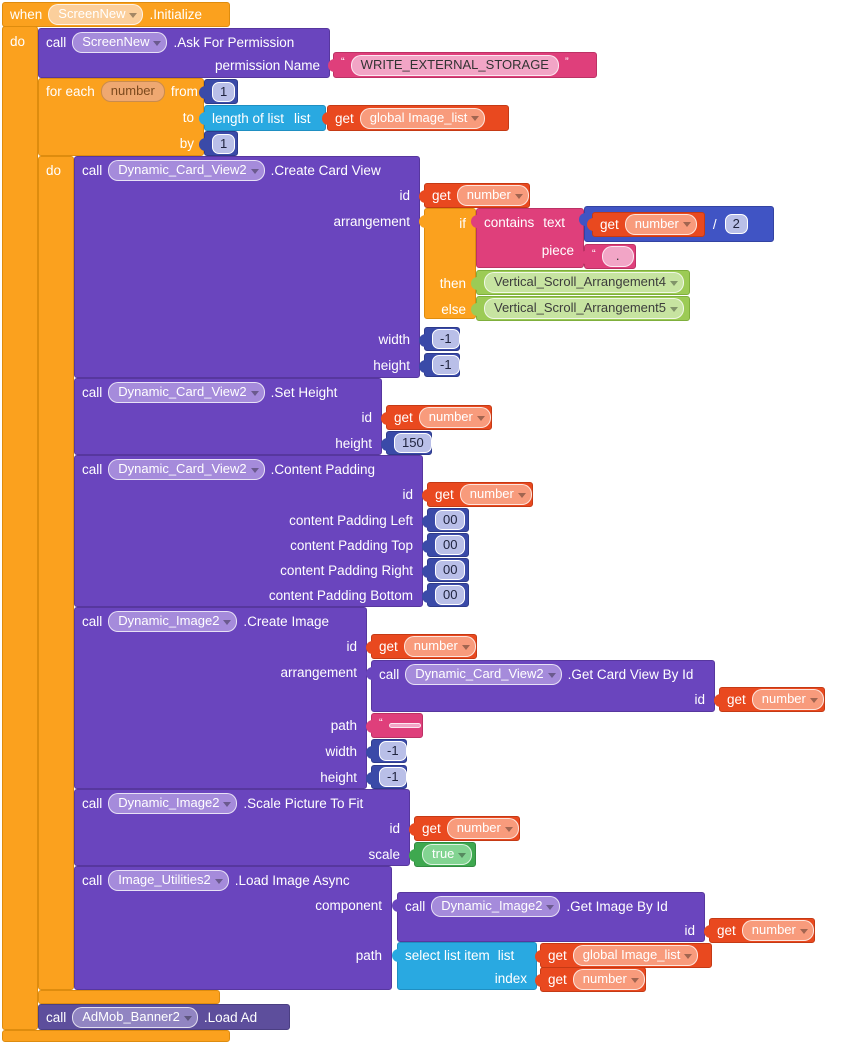 The width and height of the screenshot is (863, 1042). I want to click on method-name: .Content Padding, so click(322, 469).